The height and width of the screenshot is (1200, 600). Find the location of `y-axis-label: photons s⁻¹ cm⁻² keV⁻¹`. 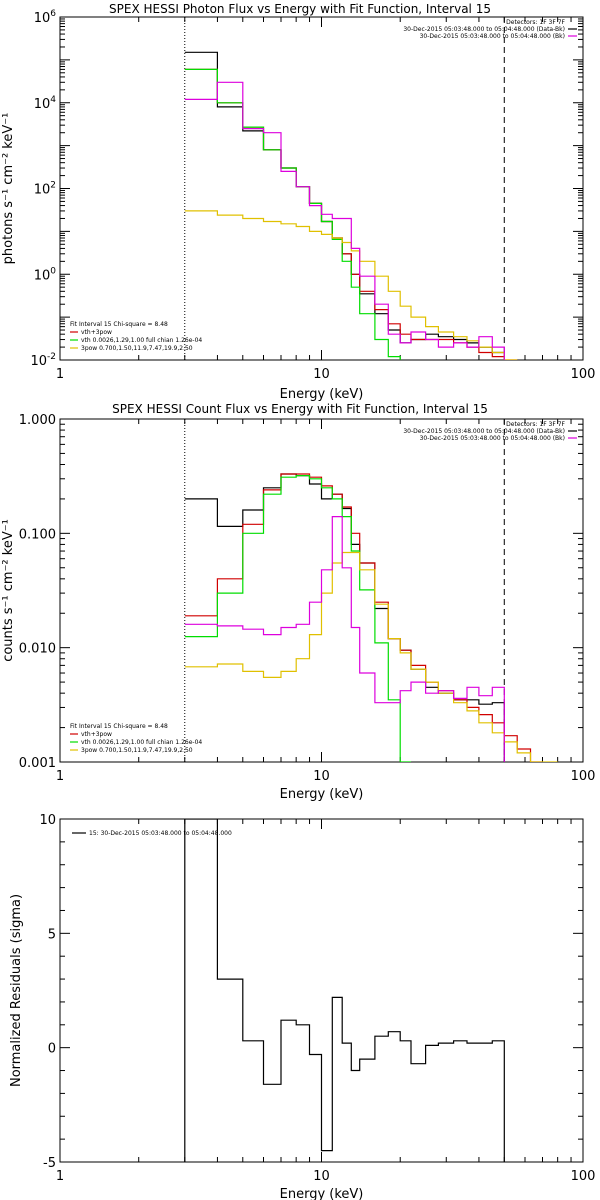

y-axis-label: photons s⁻¹ cm⁻² keV⁻¹ is located at coordinates (8, 189).